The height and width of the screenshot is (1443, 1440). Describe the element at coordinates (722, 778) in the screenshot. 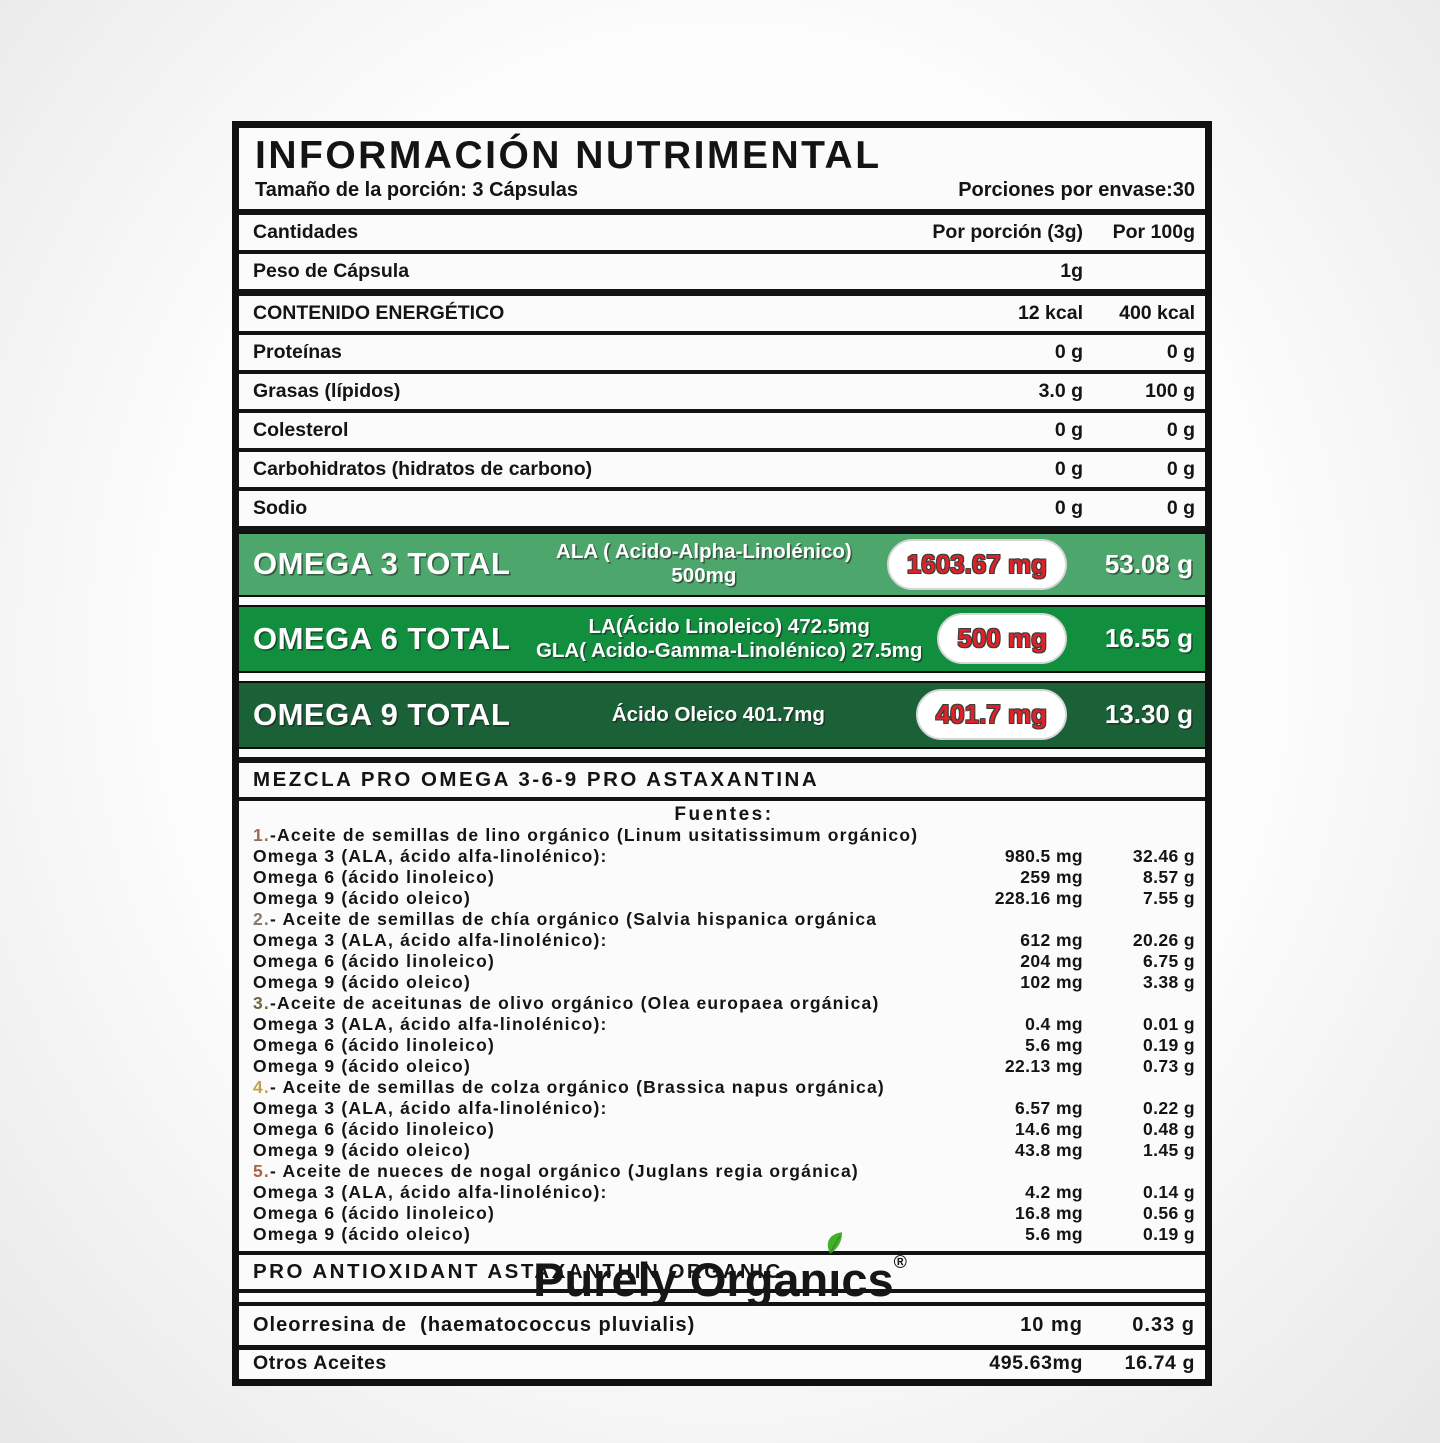

I see `mezcla-section-header: MEZCLA PRO OMEGA 3-6-9 PRO ASTAXANTINA` at that location.